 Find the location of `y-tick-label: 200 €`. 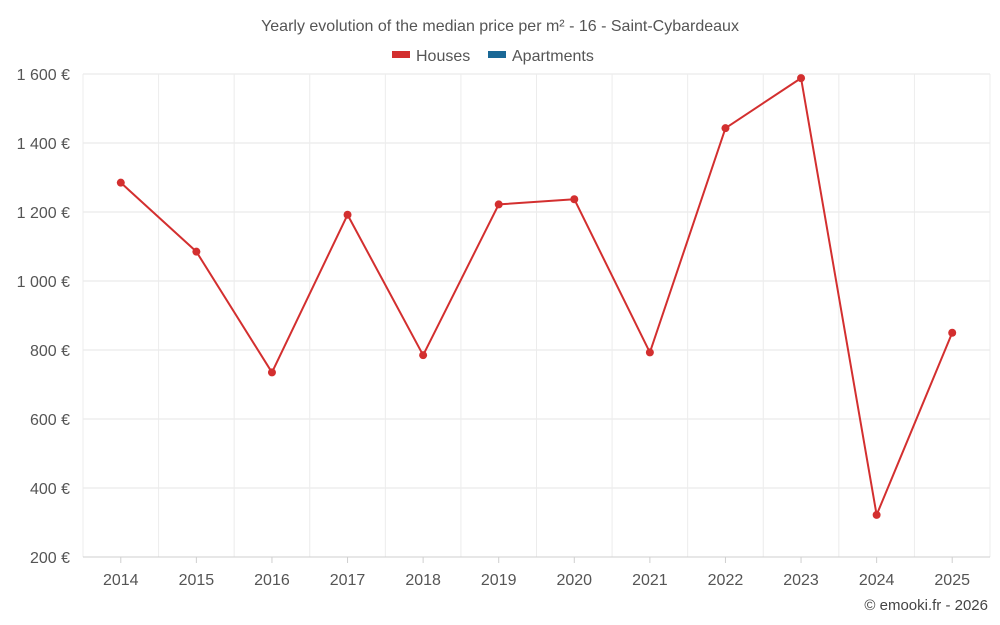

y-tick-label: 200 € is located at coordinates (50, 558).